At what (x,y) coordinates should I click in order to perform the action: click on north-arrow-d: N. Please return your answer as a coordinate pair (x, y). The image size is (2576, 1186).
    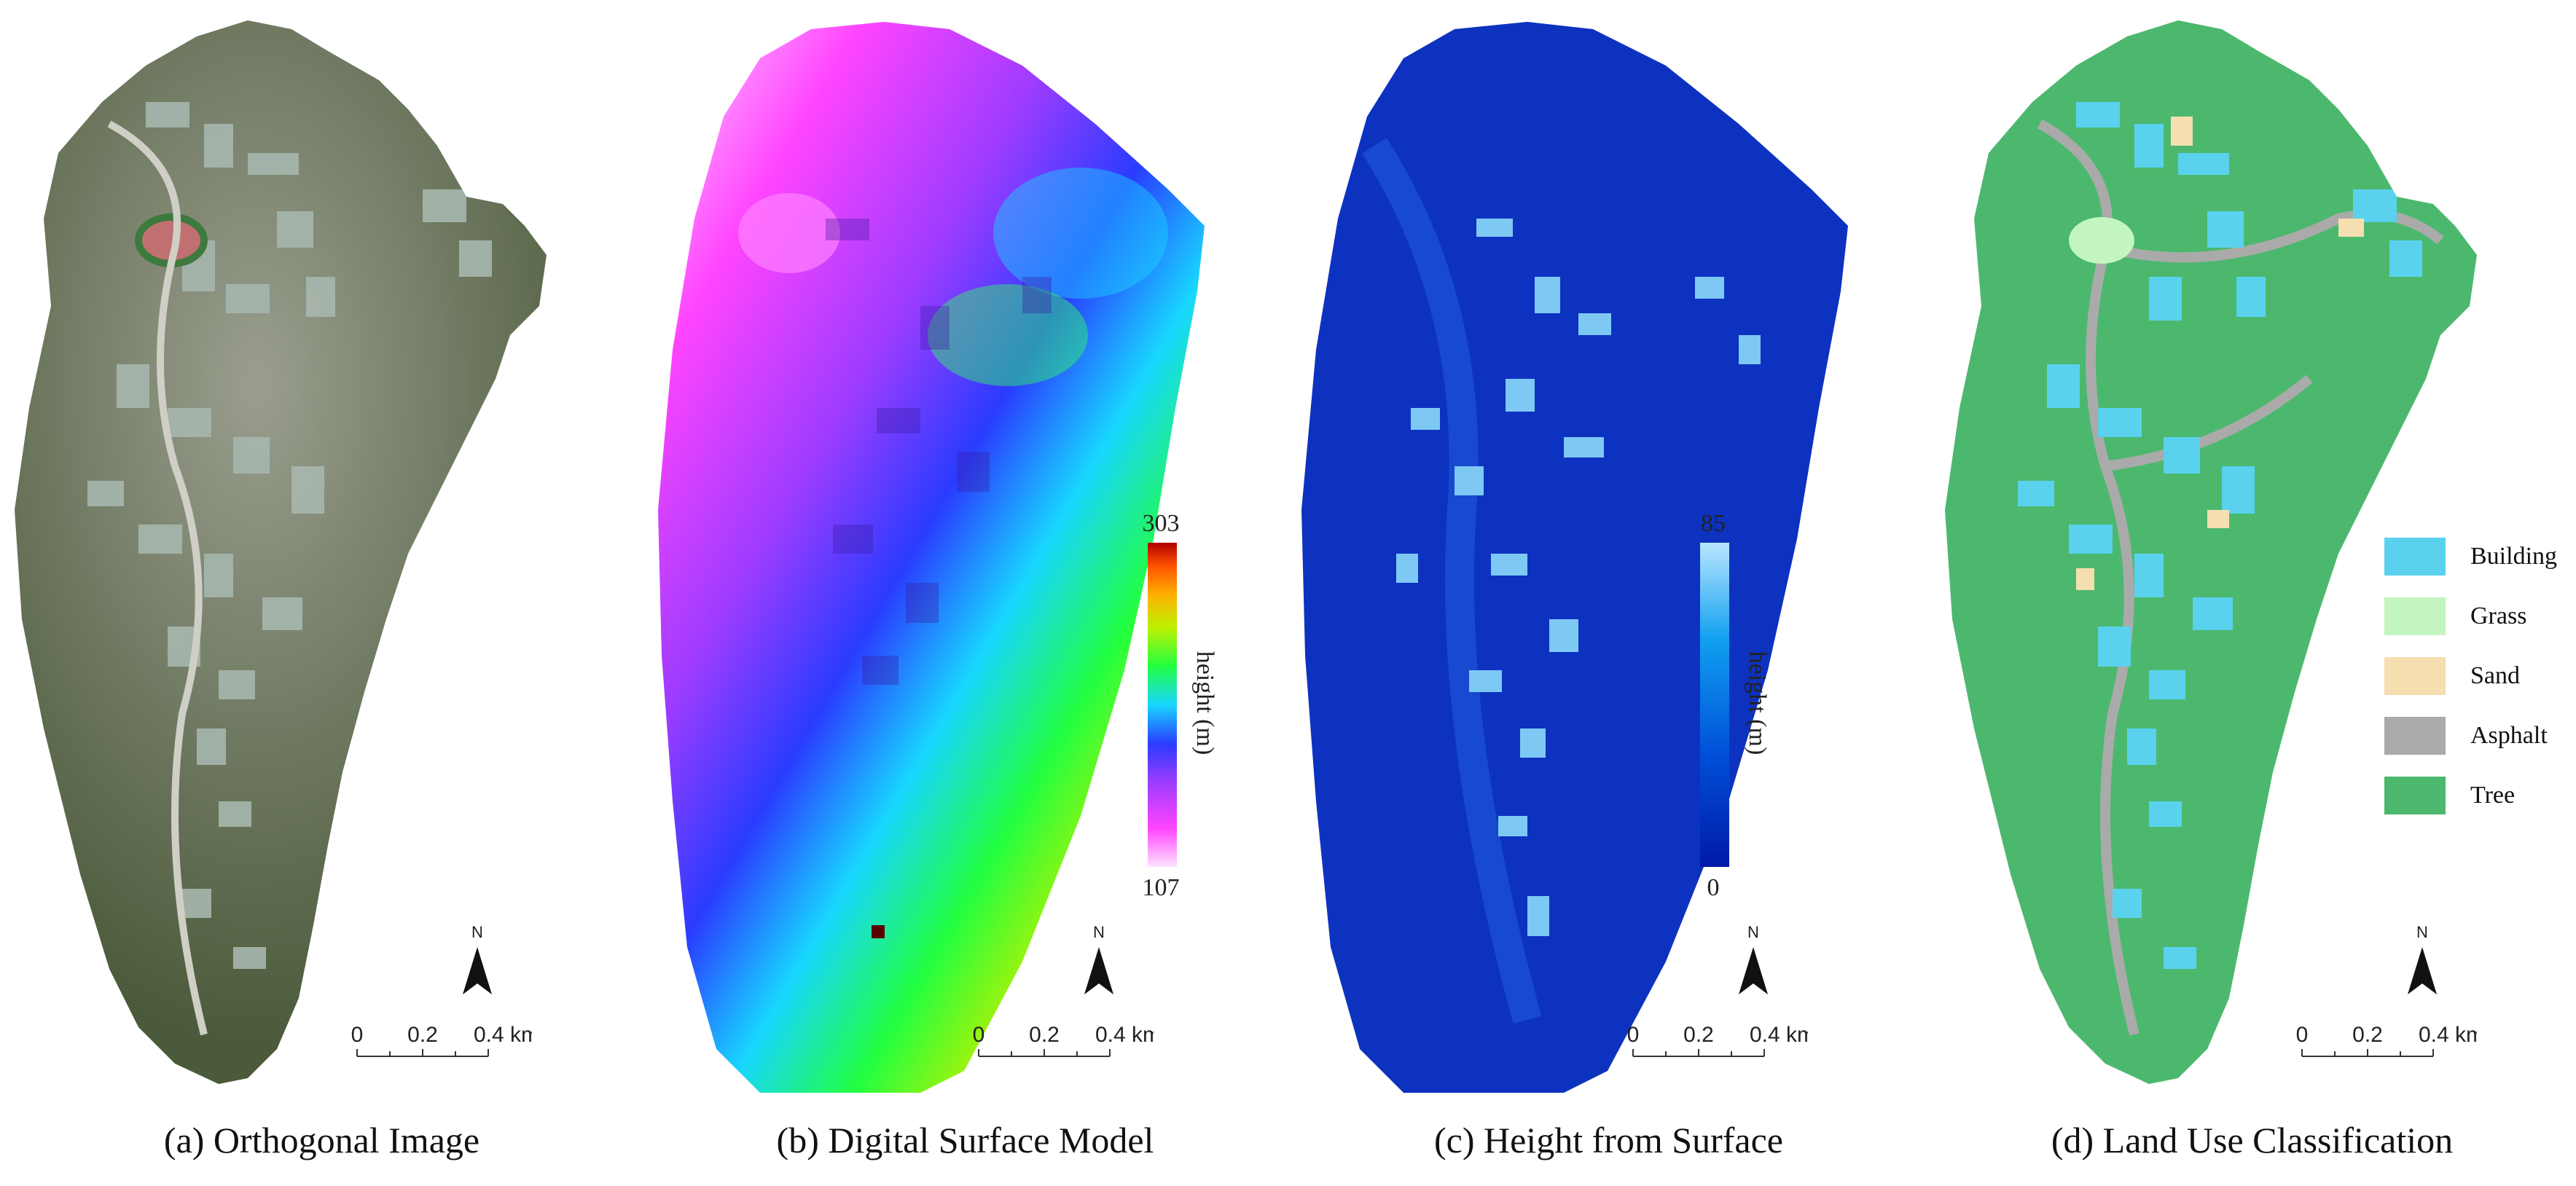
    Looking at the image, I should click on (2422, 958).